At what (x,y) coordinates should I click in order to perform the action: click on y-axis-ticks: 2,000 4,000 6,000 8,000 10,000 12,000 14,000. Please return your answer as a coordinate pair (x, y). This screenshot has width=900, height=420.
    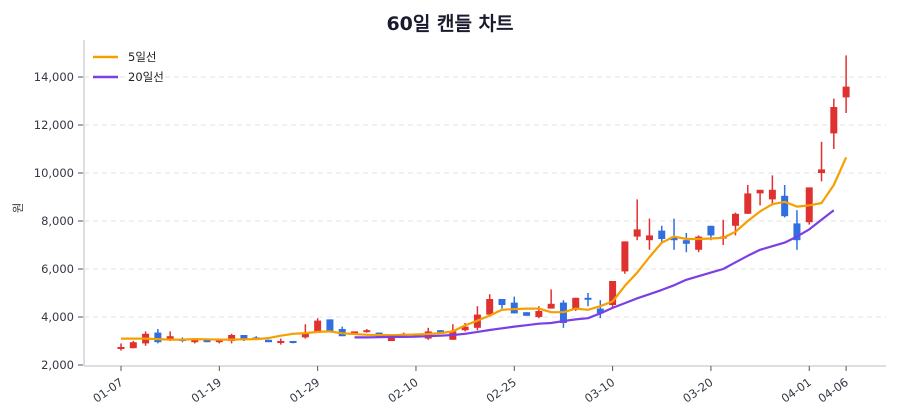
    Looking at the image, I should click on (58, 221).